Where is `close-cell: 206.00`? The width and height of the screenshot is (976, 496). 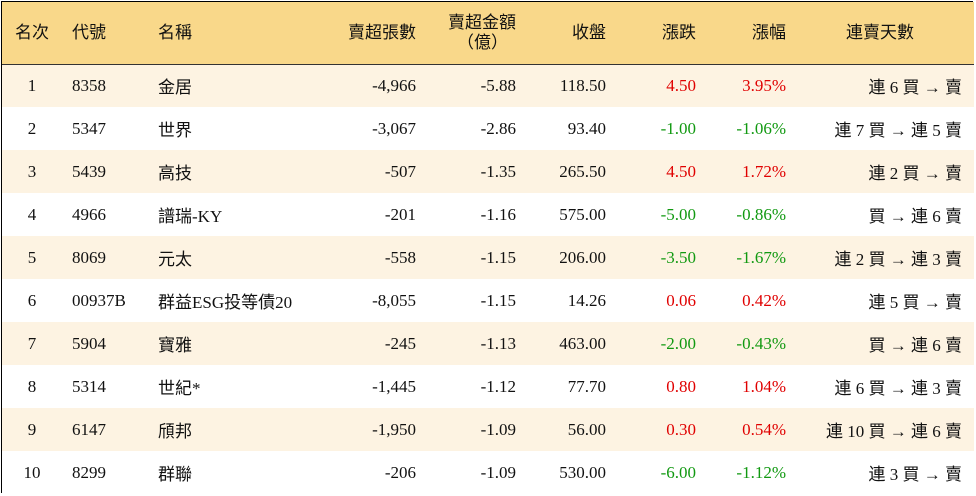
close-cell: 206.00 is located at coordinates (582, 257).